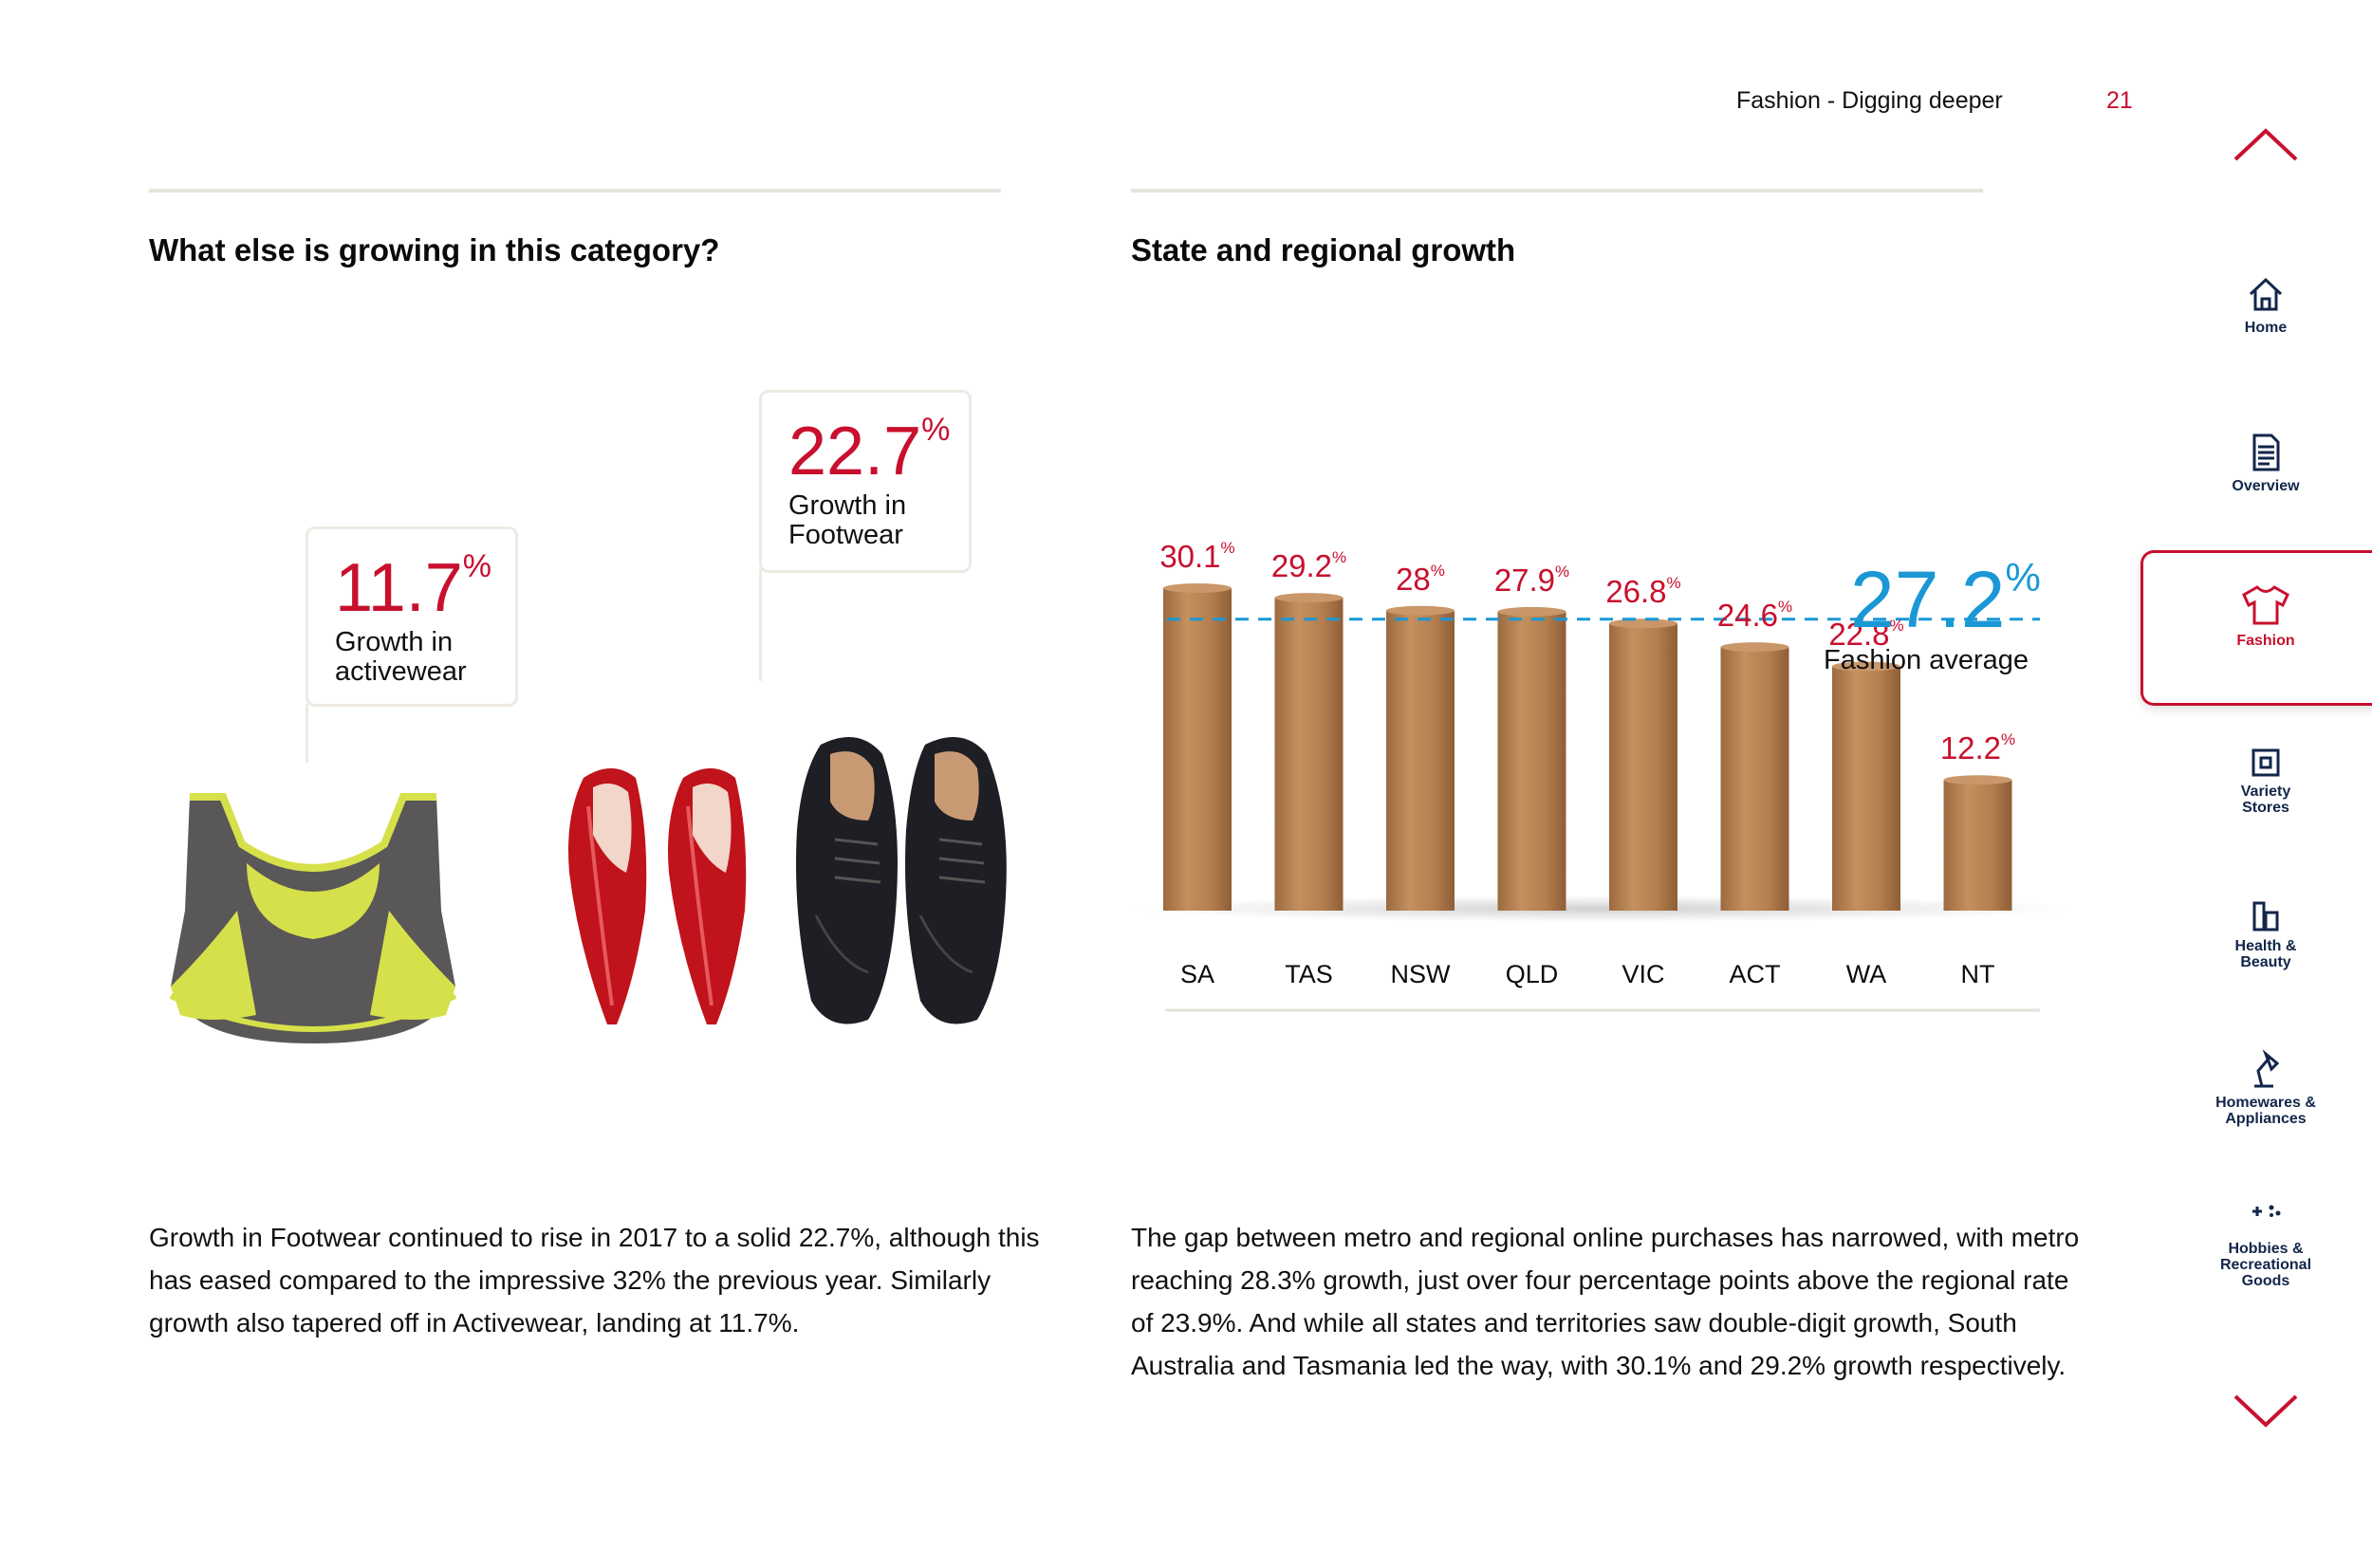 The width and height of the screenshot is (2372, 1568). What do you see at coordinates (575, 191) in the screenshot?
I see `left-divider` at bounding box center [575, 191].